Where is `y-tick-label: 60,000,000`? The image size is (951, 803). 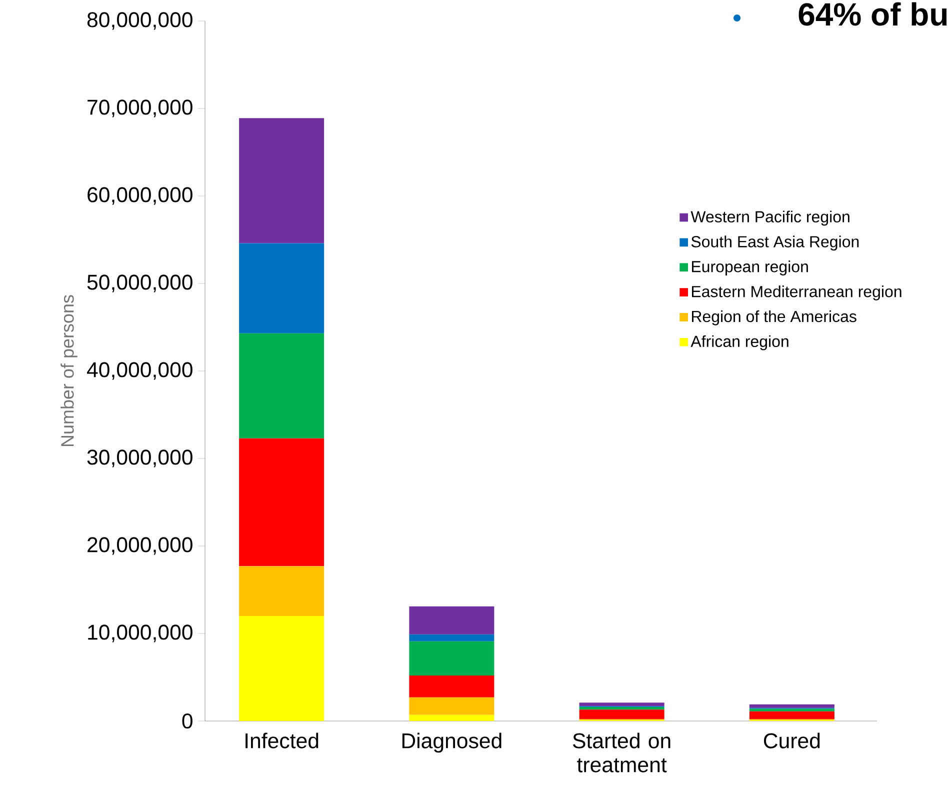 y-tick-label: 60,000,000 is located at coordinates (140, 196).